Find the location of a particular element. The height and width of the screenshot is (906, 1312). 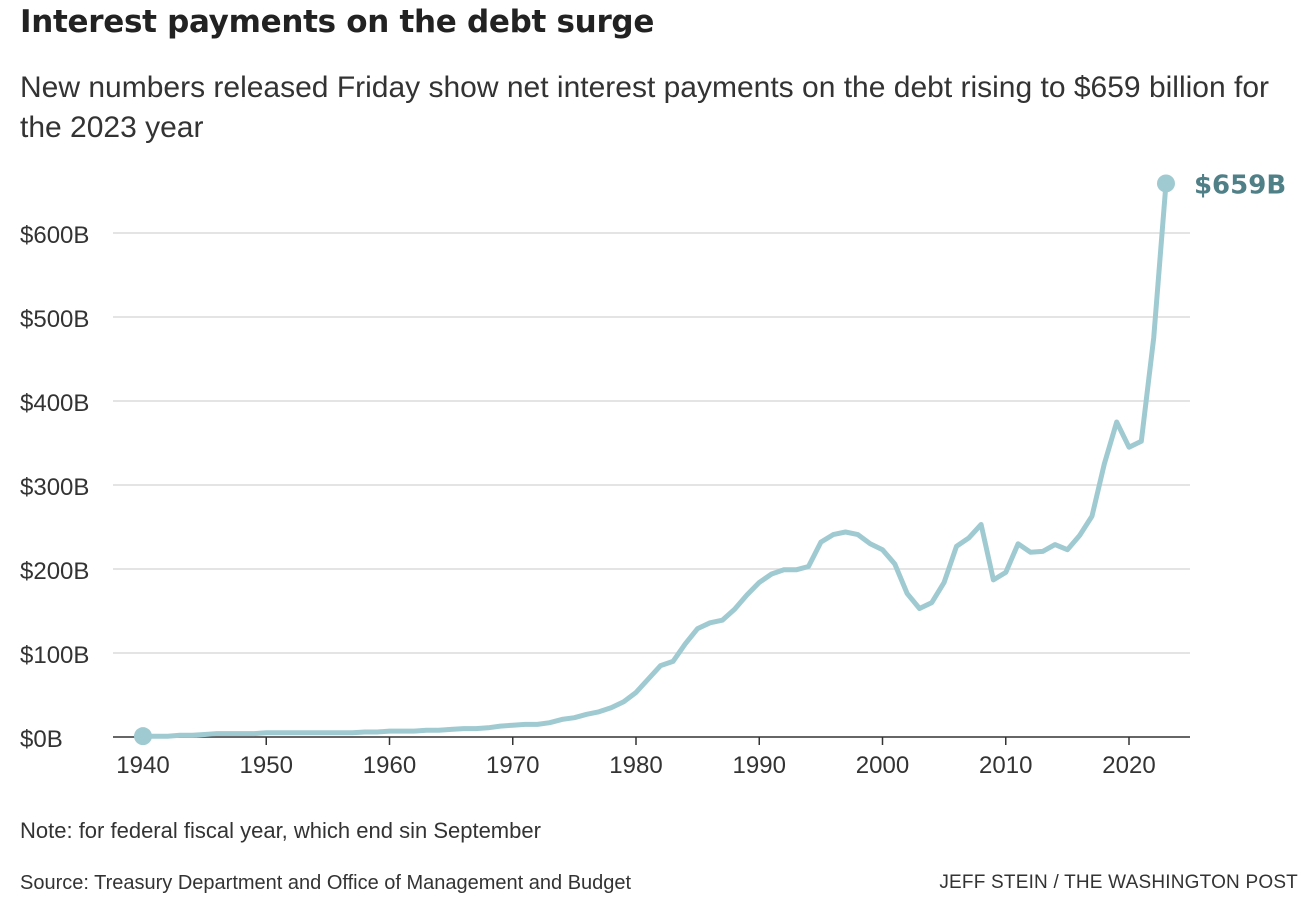

y-tick-label: $500B is located at coordinates (54, 319).